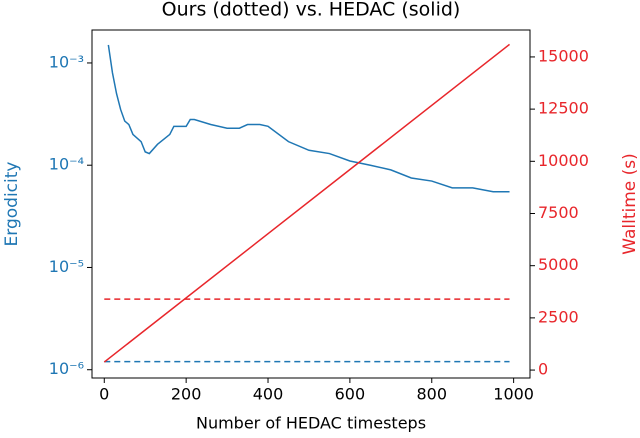 The image size is (640, 438). I want to click on chart-title: Ours (dotted) vs. HEDAC (solid), so click(311, 10).